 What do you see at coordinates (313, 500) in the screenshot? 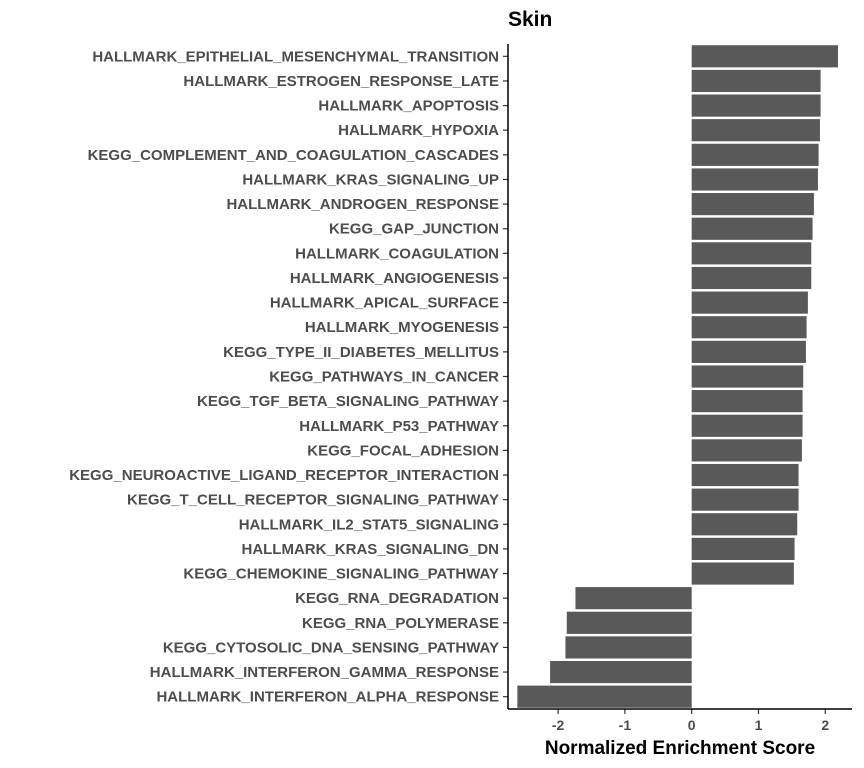
I see `category-label: KEGG_T_CELL_RECEPTOR_SIGNALING_PATHWAY` at bounding box center [313, 500].